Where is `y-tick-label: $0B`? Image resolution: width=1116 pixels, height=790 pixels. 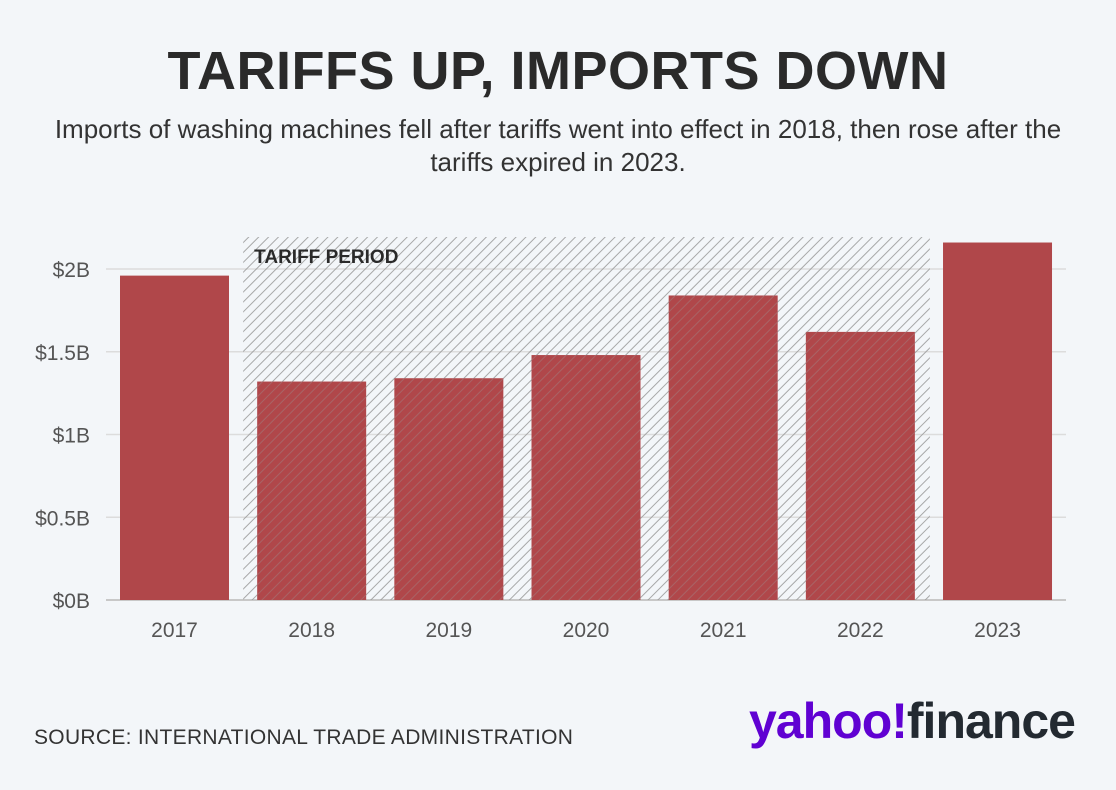 y-tick-label: $0B is located at coordinates (71, 601).